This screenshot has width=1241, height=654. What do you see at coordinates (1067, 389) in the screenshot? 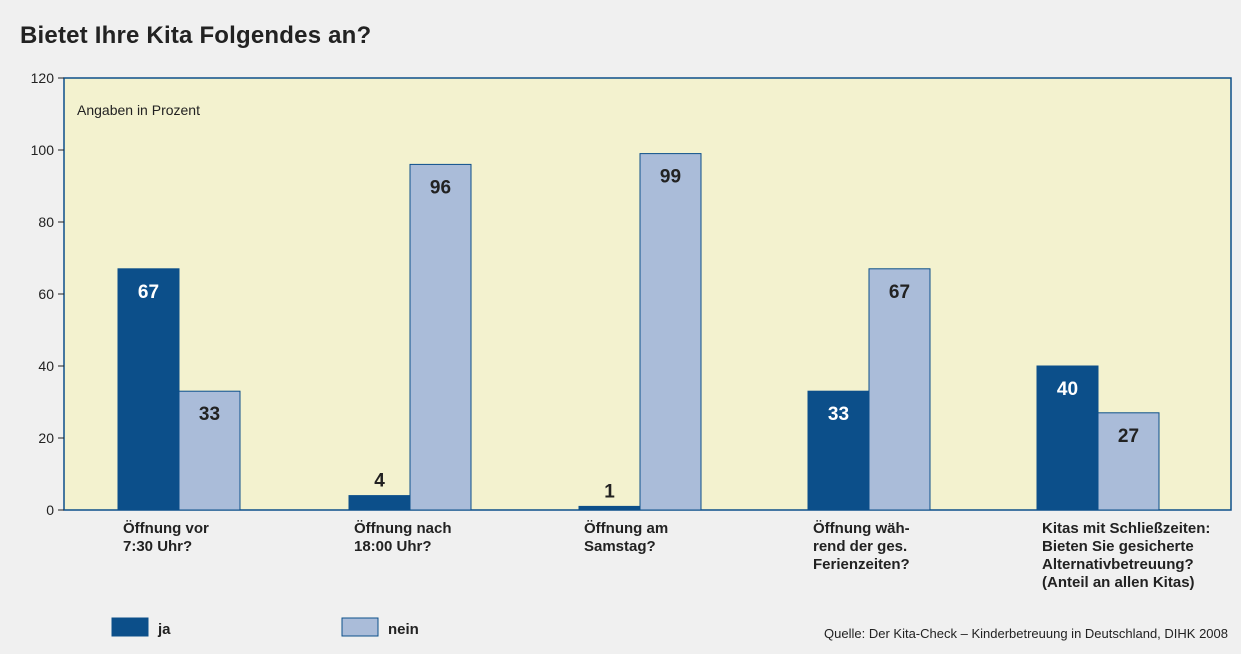
I see `data-label: 40` at bounding box center [1067, 389].